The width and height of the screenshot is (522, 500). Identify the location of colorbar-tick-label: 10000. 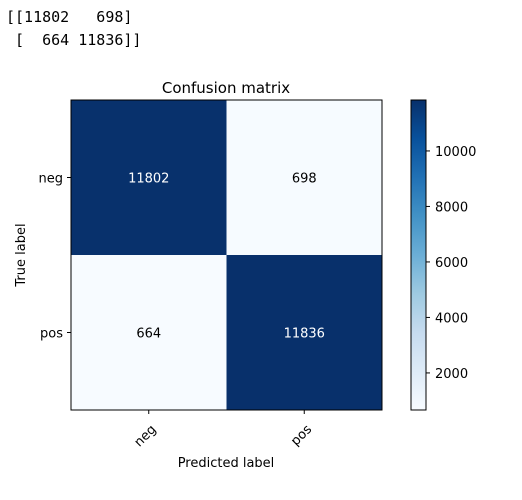
(455, 152).